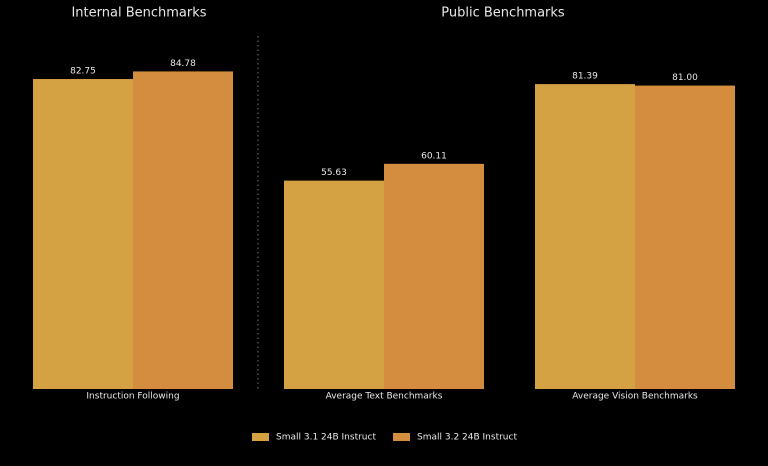  What do you see at coordinates (467, 438) in the screenshot?
I see `legend-label: Small 3.2 24B Instruct` at bounding box center [467, 438].